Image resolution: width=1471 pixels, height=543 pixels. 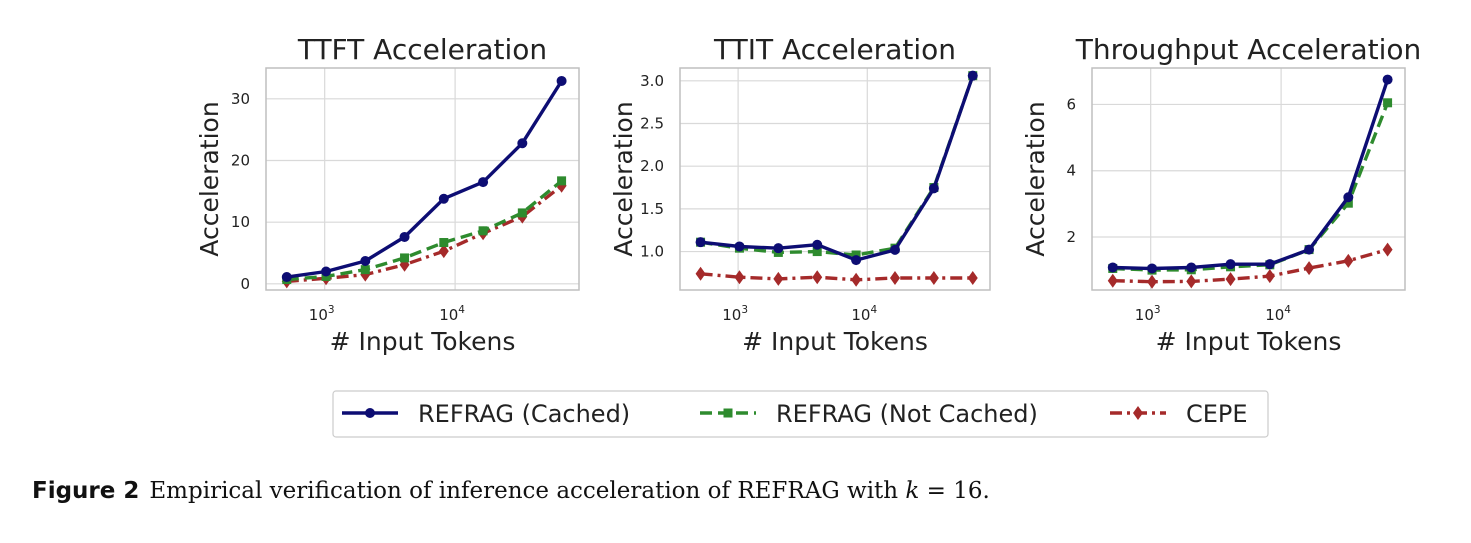 What do you see at coordinates (240, 222) in the screenshot?
I see `y-tick-label: 10` at bounding box center [240, 222].